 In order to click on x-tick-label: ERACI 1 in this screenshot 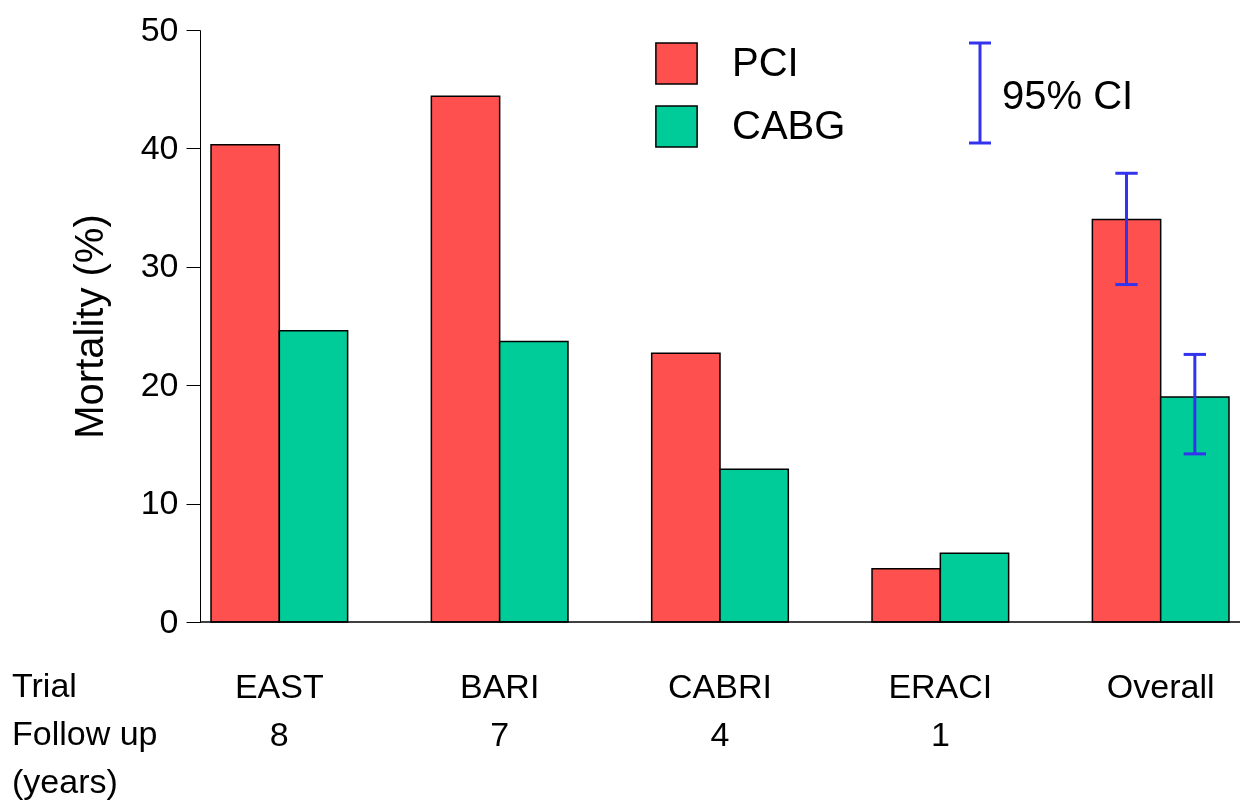, I will do `click(940, 709)`.